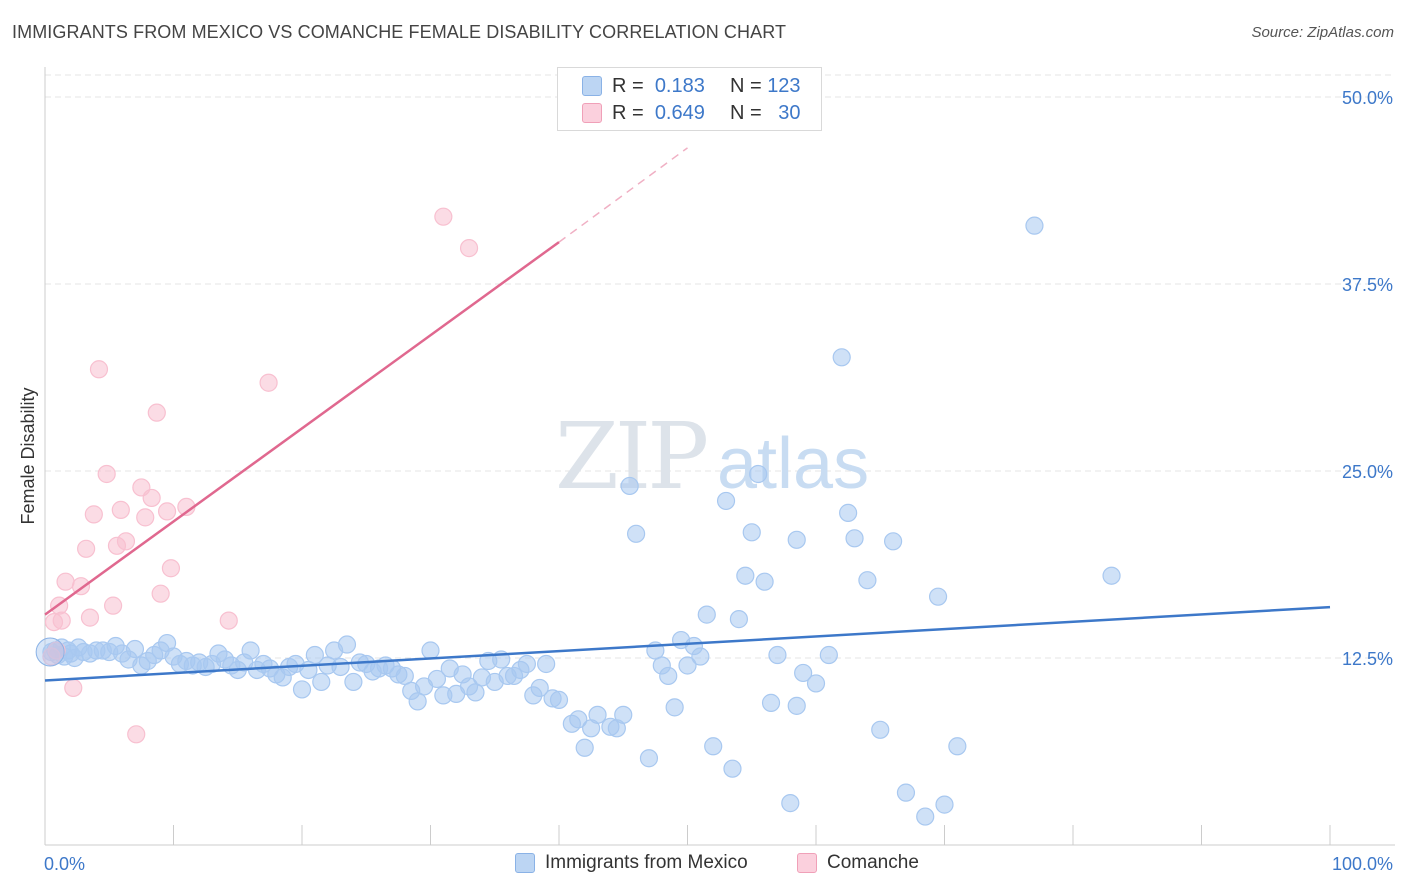 The width and height of the screenshot is (1406, 892). What do you see at coordinates (807, 863) in the screenshot?
I see `bottom-legend-swatch-comanche` at bounding box center [807, 863].